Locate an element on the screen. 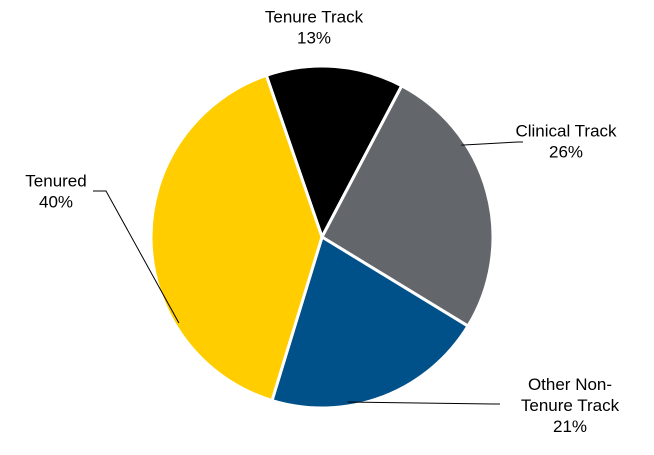 The image size is (654, 455). label-other-non-tenure-track: Other Non- Tenure Track 21% is located at coordinates (570, 405).